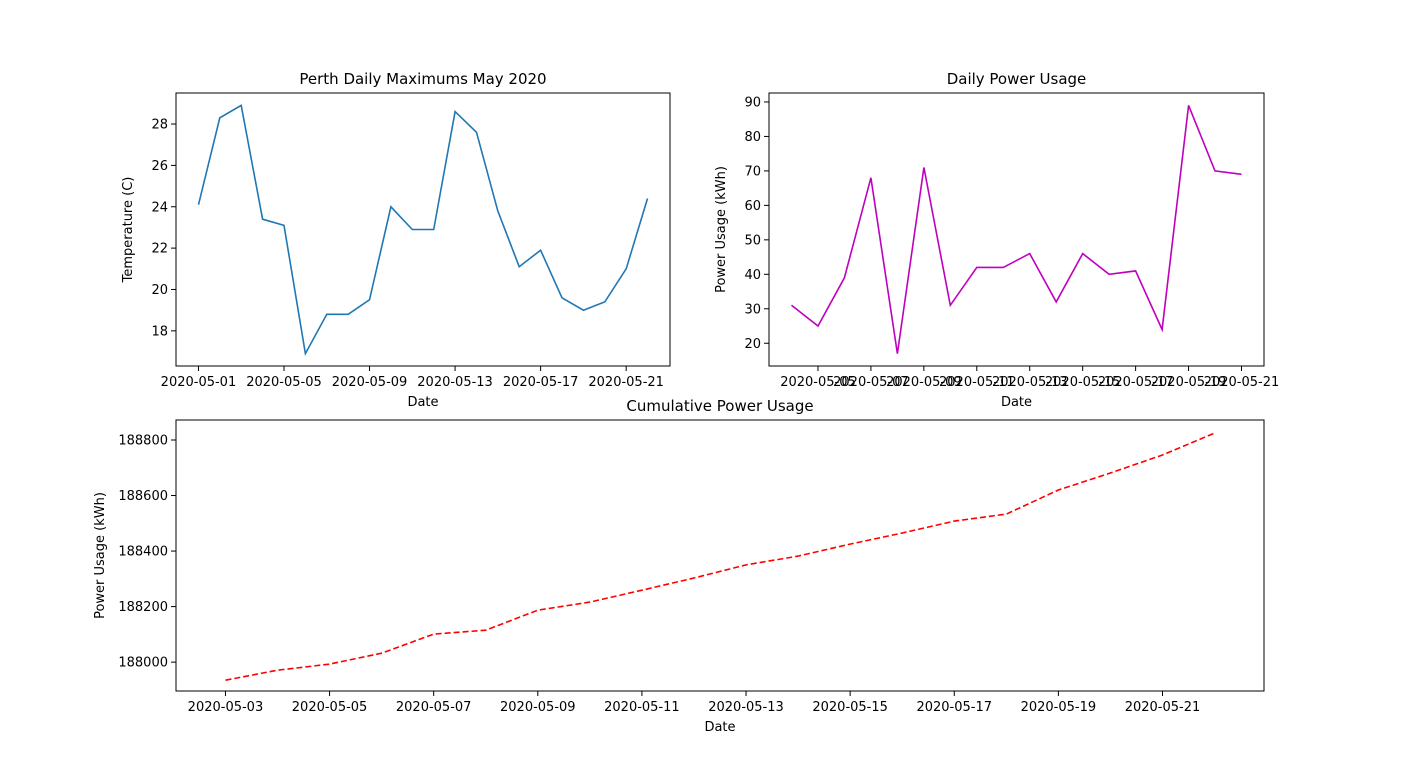 This screenshot has height=778, width=1404. Describe the element at coordinates (143, 663) in the screenshot. I see `y-tick-label: 188000` at that location.